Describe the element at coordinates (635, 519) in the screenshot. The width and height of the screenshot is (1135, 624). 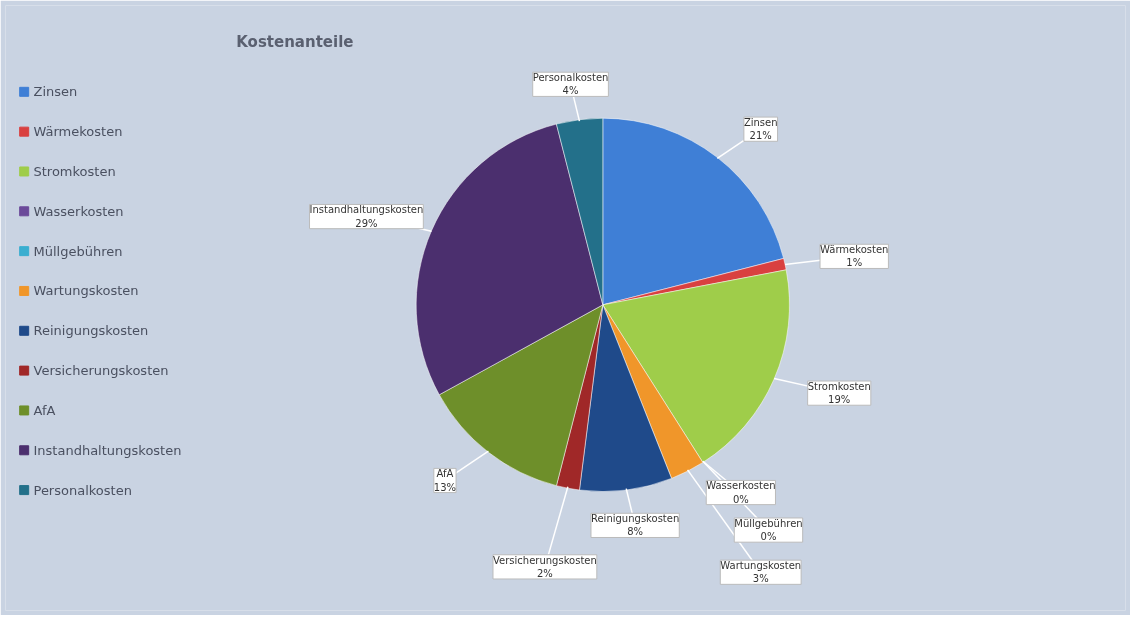
I see `slice-label: Reinigungskosten` at that location.